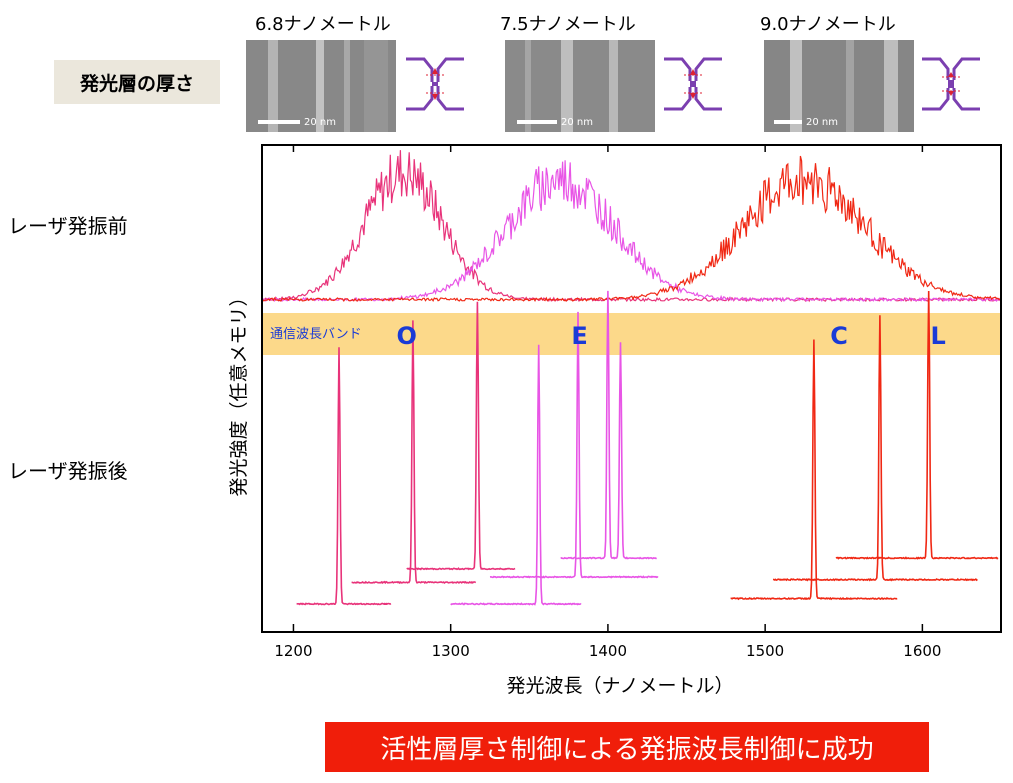 Image resolution: width=1013 pixels, height=783 pixels. Describe the element at coordinates (68, 471) in the screenshot. I see `row-label-after: レーザ発振後` at that location.